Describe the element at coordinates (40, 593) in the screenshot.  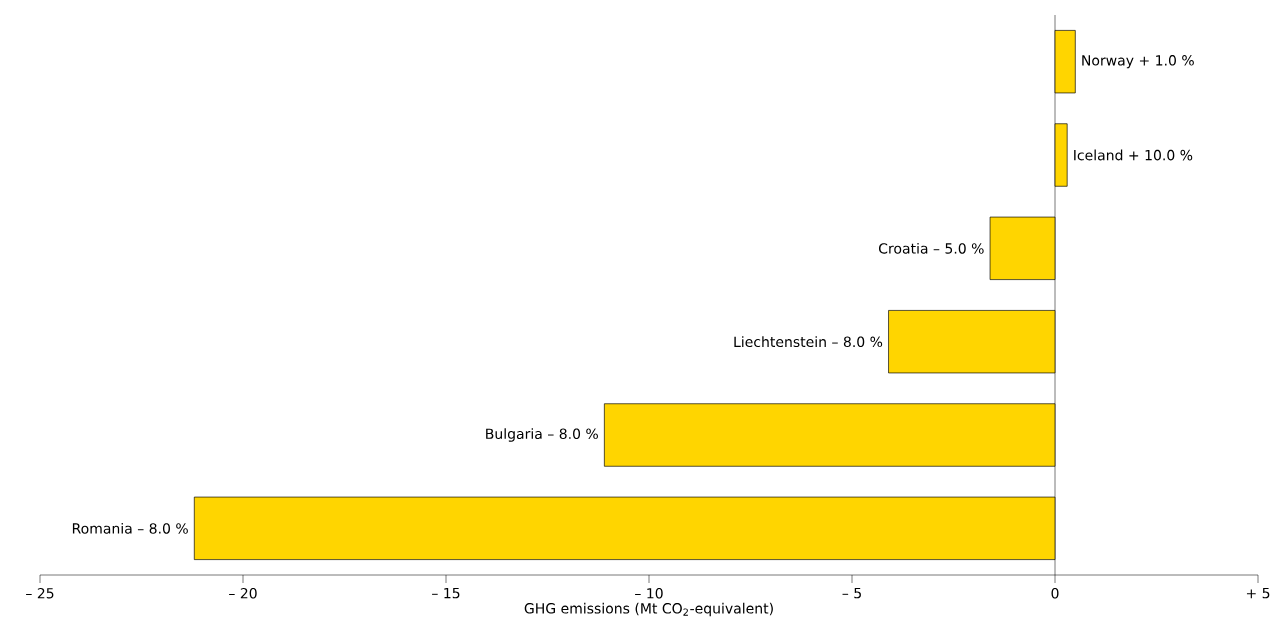
I see `x-tick-label: – 25` at that location.